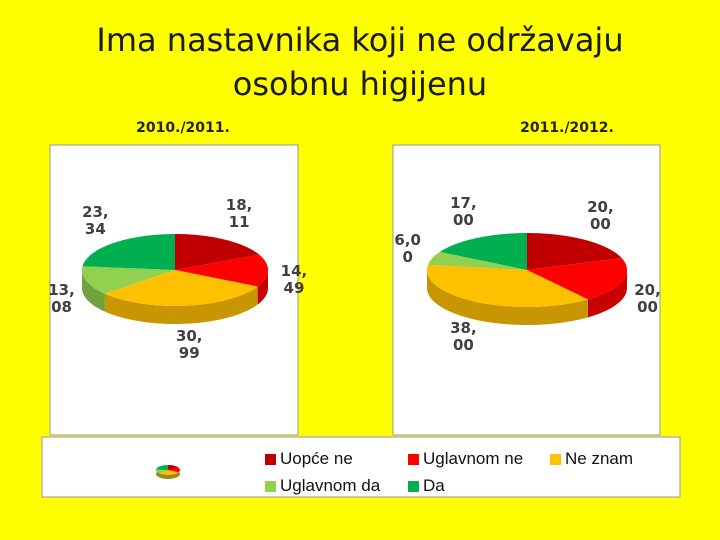 This screenshot has height=540, width=720. I want to click on data-label: 14,49, so click(294, 280).